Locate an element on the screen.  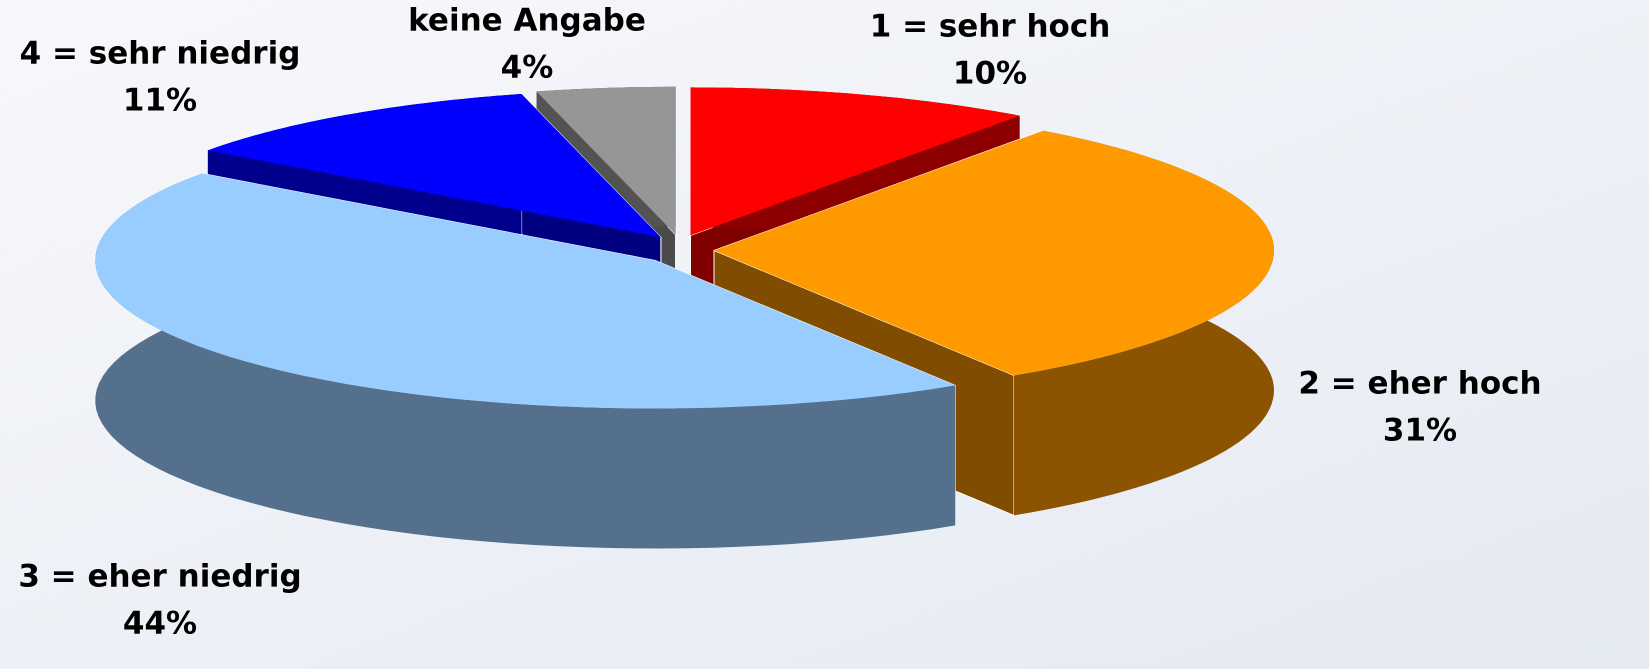
slice-label: 2 = eher hoch is located at coordinates (1419, 384).